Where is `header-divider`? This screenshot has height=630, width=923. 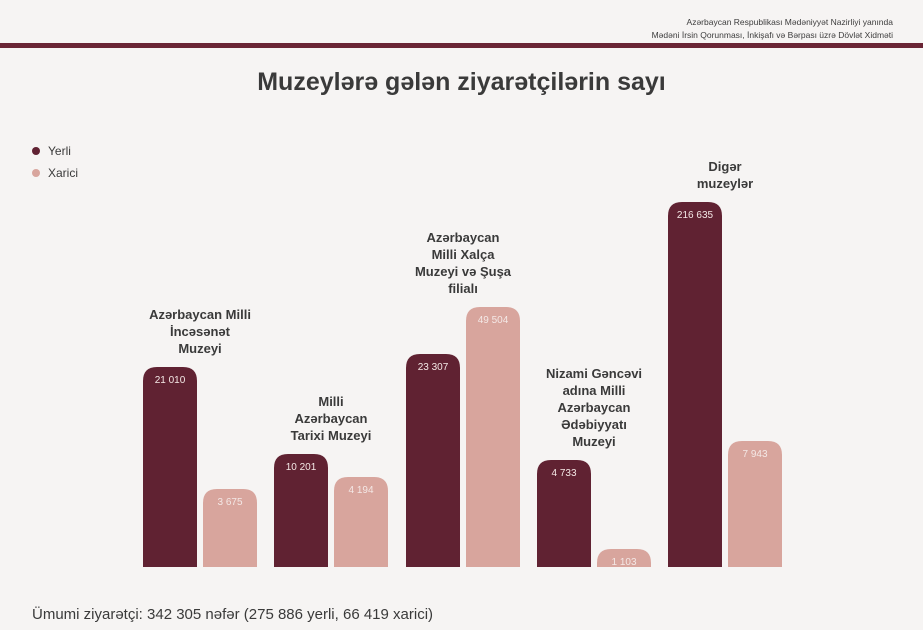 header-divider is located at coordinates (461, 45).